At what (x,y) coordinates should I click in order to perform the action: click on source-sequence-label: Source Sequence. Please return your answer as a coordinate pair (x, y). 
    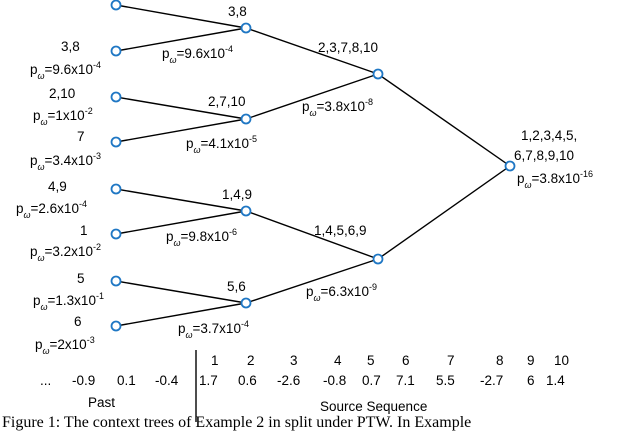
    Looking at the image, I should click on (374, 406).